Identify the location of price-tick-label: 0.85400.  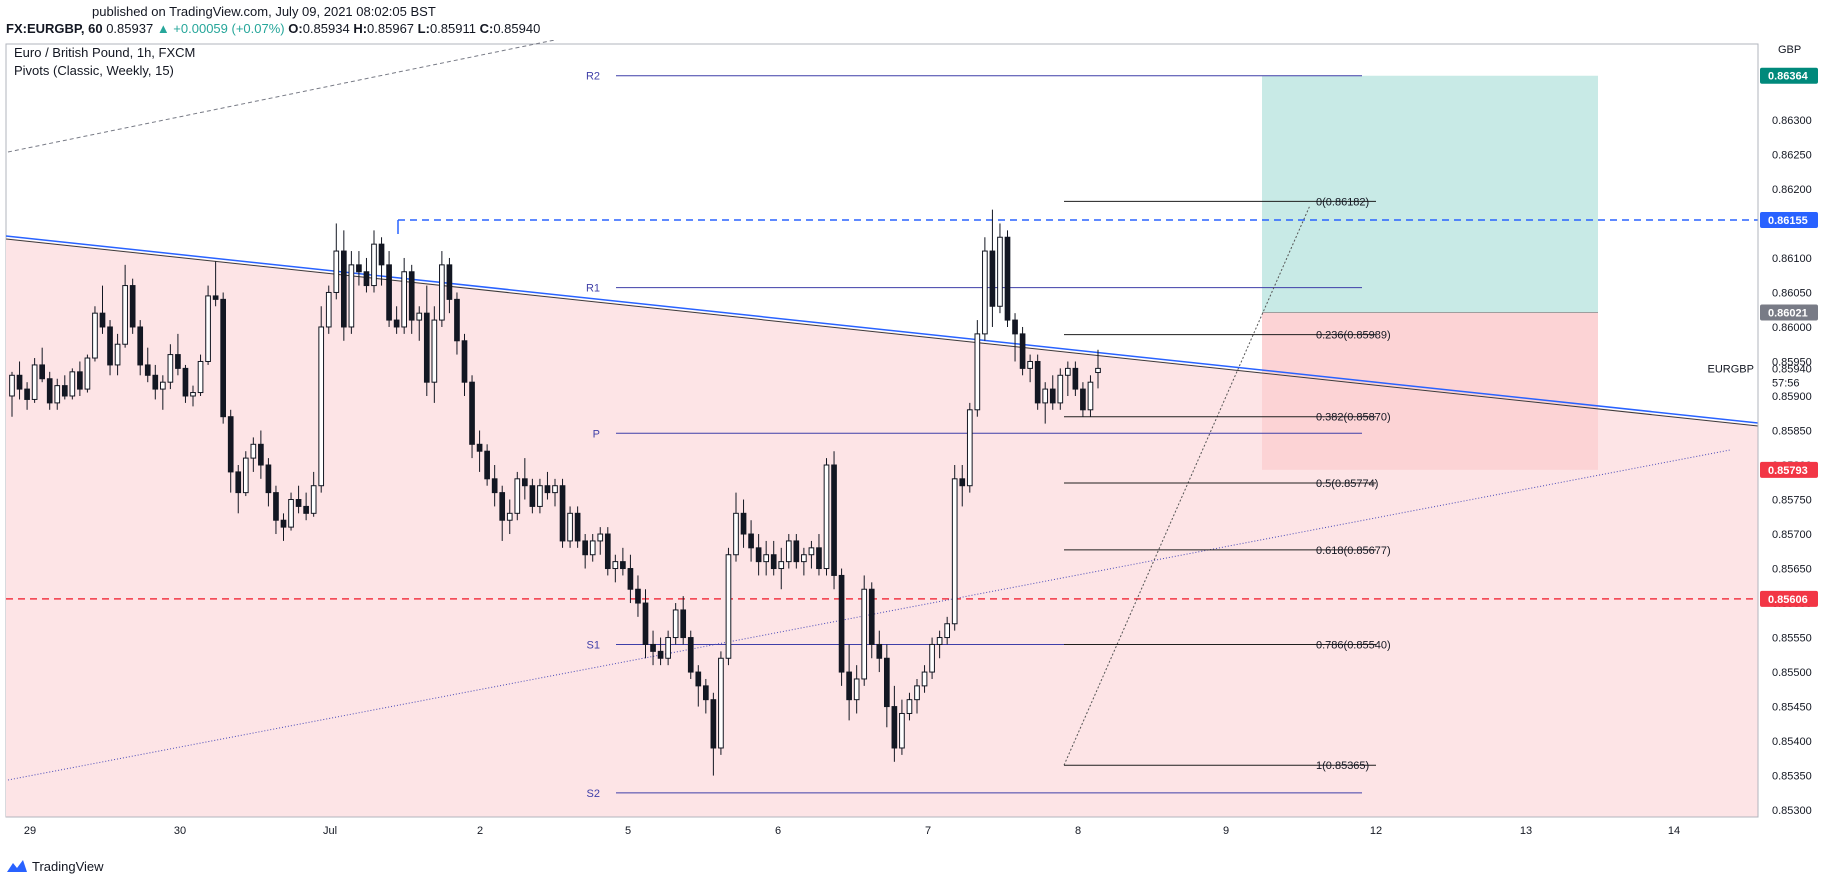
(1792, 742).